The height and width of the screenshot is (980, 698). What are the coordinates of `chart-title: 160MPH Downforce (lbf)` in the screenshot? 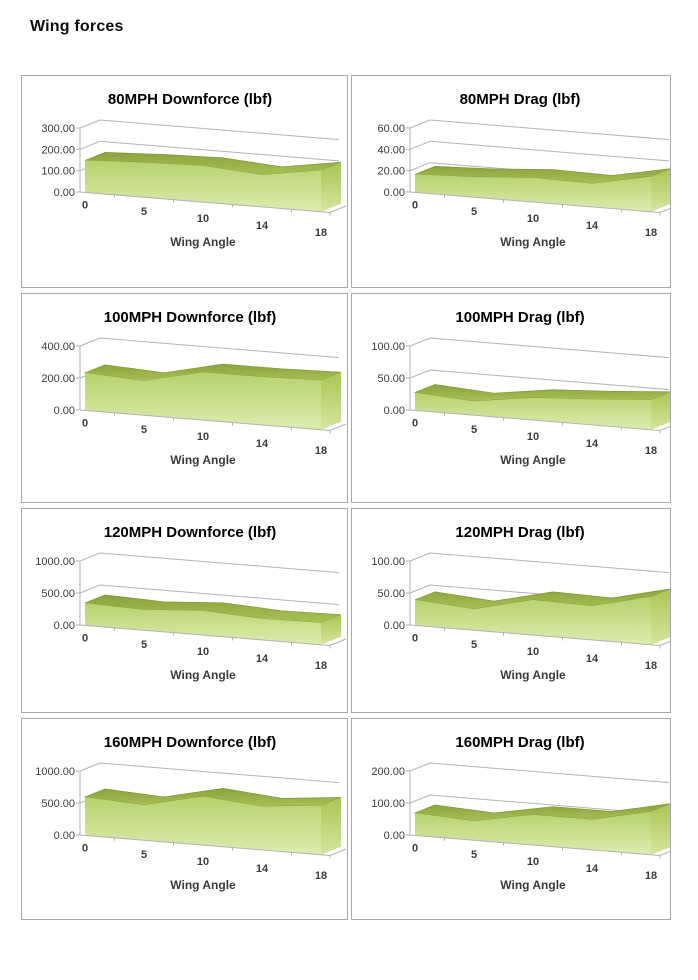 It's located at (190, 742).